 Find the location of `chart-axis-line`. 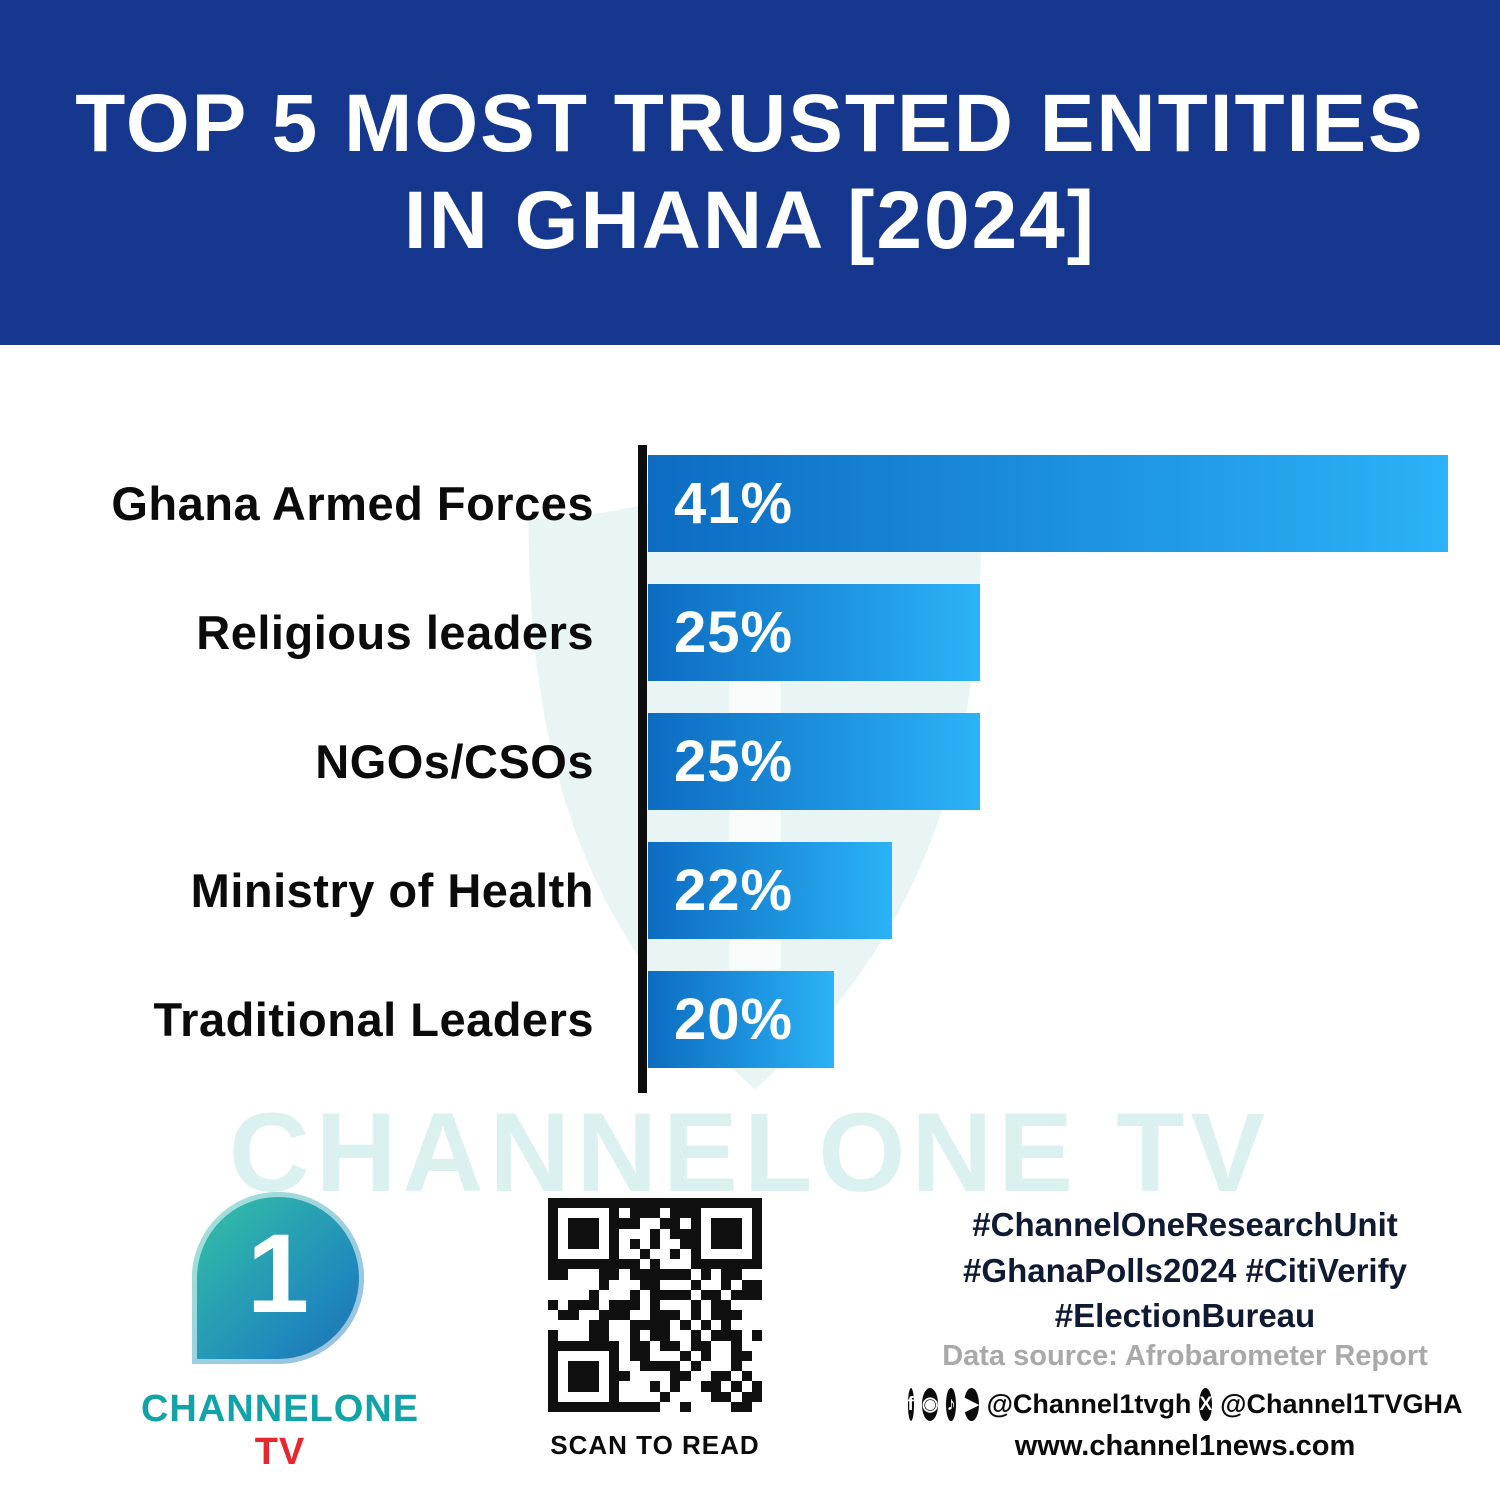

chart-axis-line is located at coordinates (642, 769).